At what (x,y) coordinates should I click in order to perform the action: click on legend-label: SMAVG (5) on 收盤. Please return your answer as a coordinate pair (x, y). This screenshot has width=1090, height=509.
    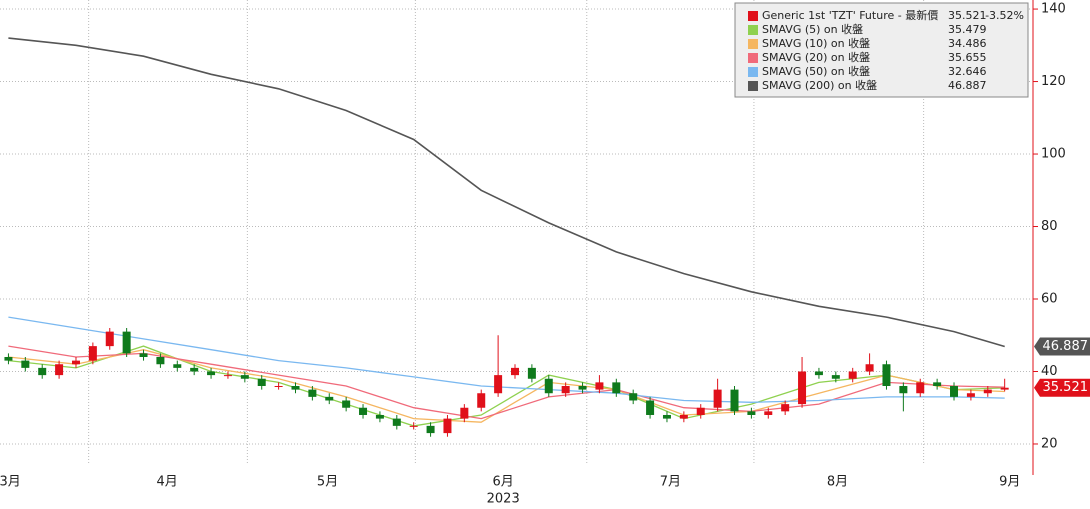
    Looking at the image, I should click on (812, 29).